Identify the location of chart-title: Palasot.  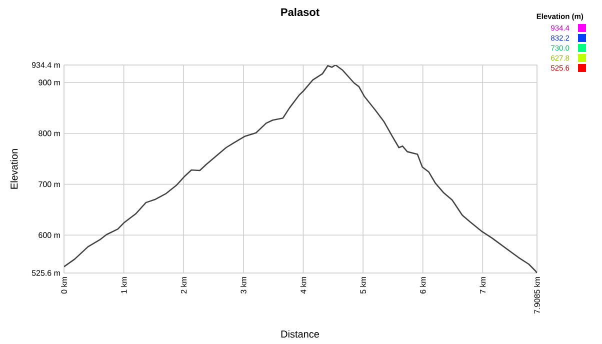
(300, 12).